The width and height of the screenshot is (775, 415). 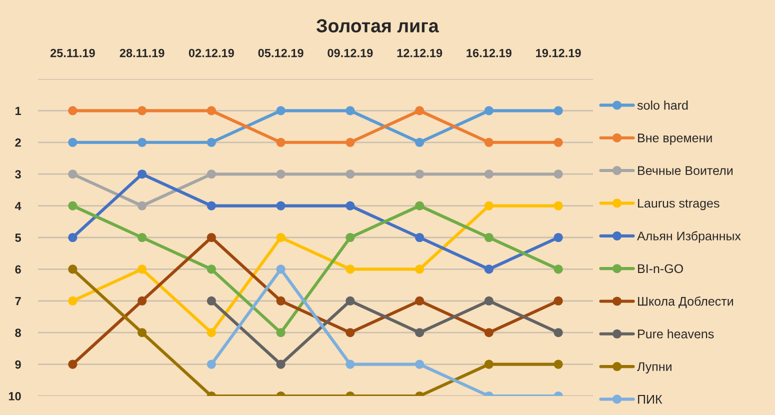 I want to click on legend-label: Вне времени, so click(x=675, y=139).